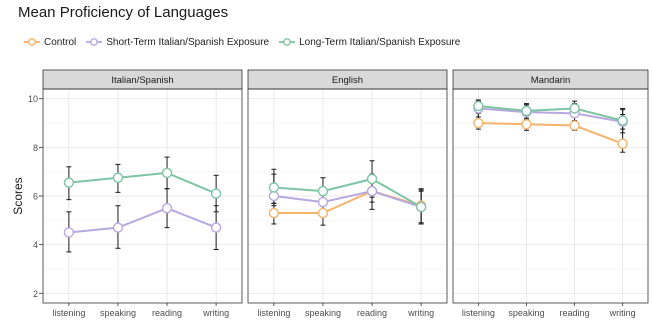  I want to click on panel-italian-spanish-title: Italian/Spanish, so click(142, 80).